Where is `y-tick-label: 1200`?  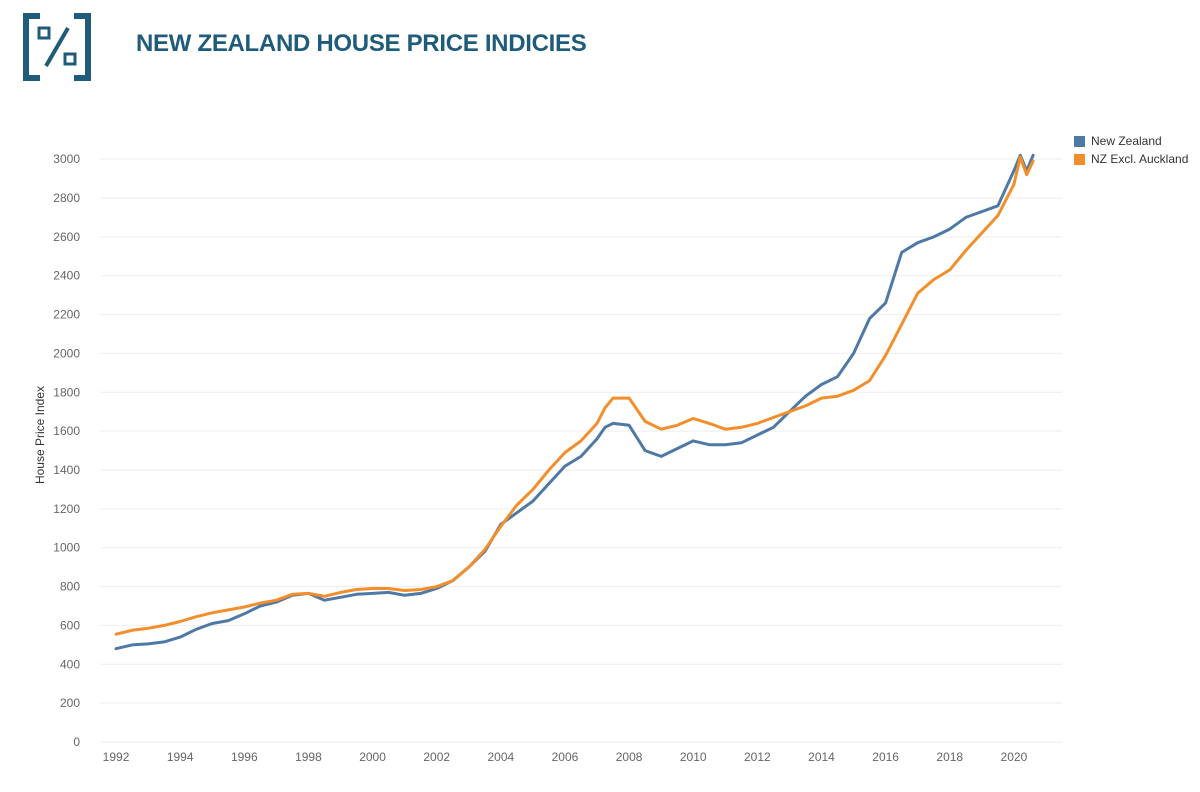 y-tick-label: 1200 is located at coordinates (66, 509).